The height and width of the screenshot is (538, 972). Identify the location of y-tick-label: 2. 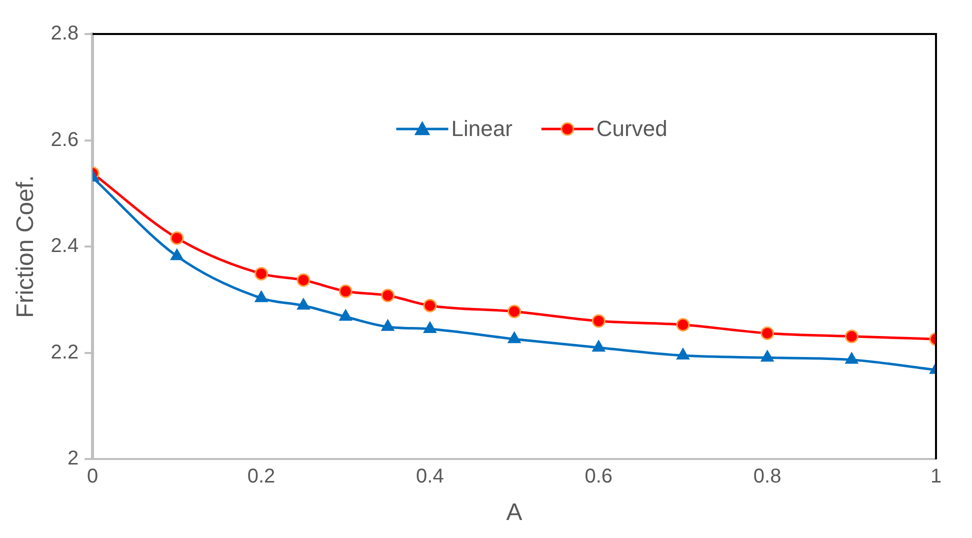
(73, 459).